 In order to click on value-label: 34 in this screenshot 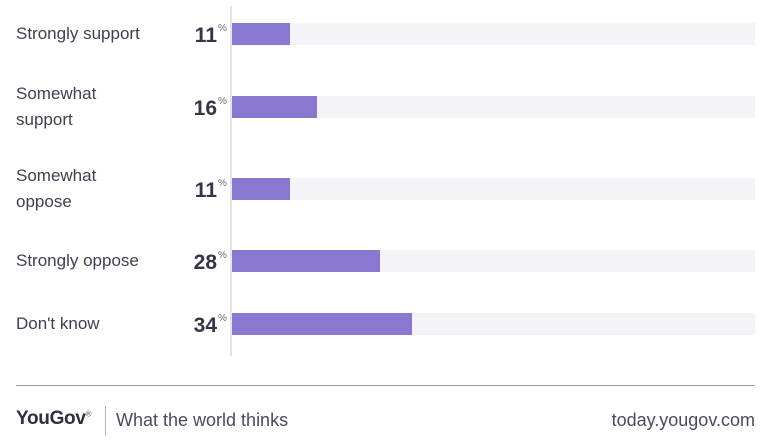, I will do `click(206, 325)`.